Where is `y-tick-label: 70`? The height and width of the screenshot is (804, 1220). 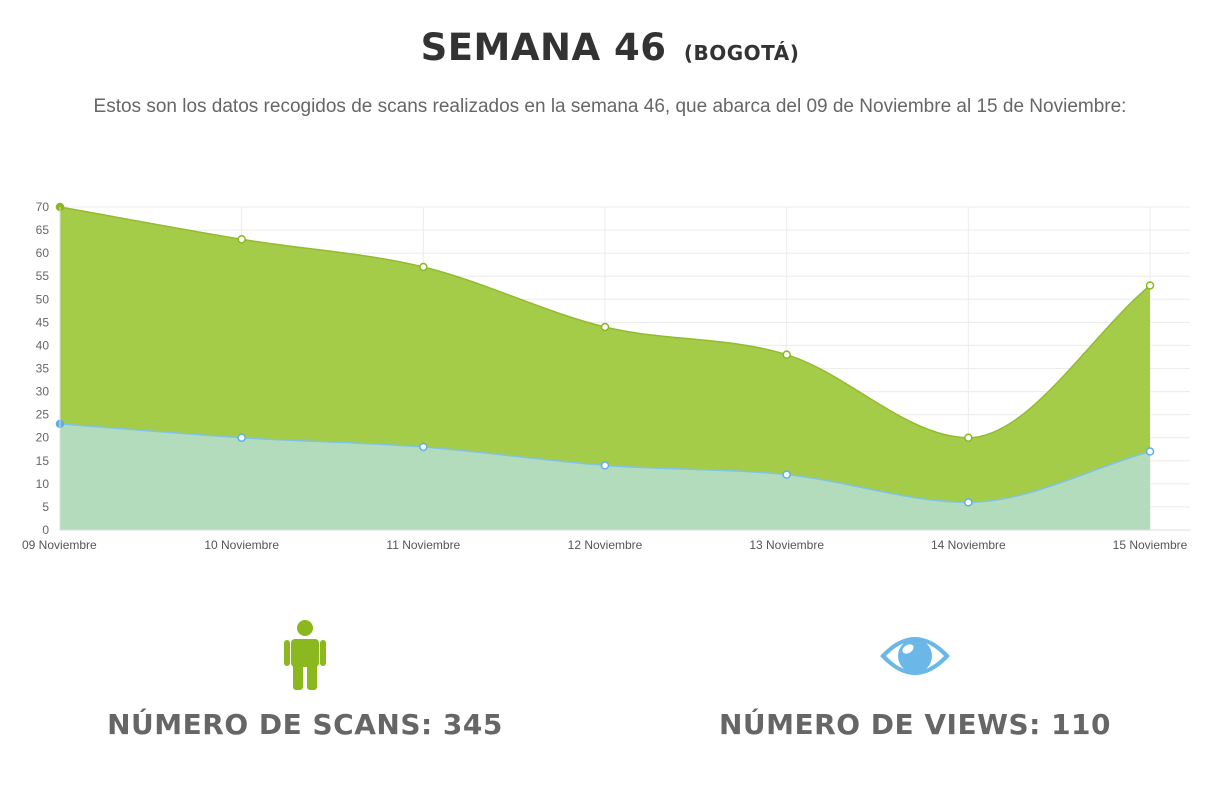 y-tick-label: 70 is located at coordinates (43, 207).